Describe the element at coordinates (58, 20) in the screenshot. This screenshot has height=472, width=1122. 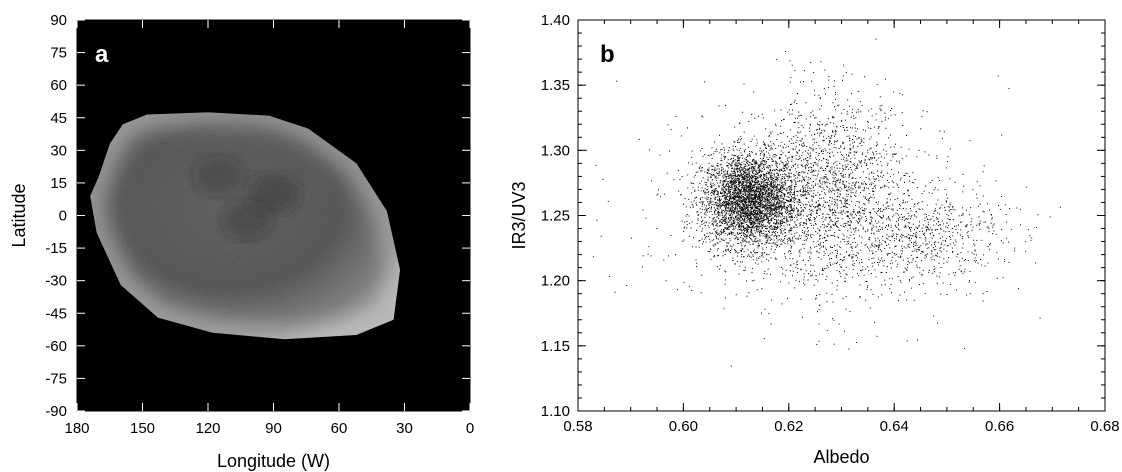
I see `y-tick-label: 90` at that location.